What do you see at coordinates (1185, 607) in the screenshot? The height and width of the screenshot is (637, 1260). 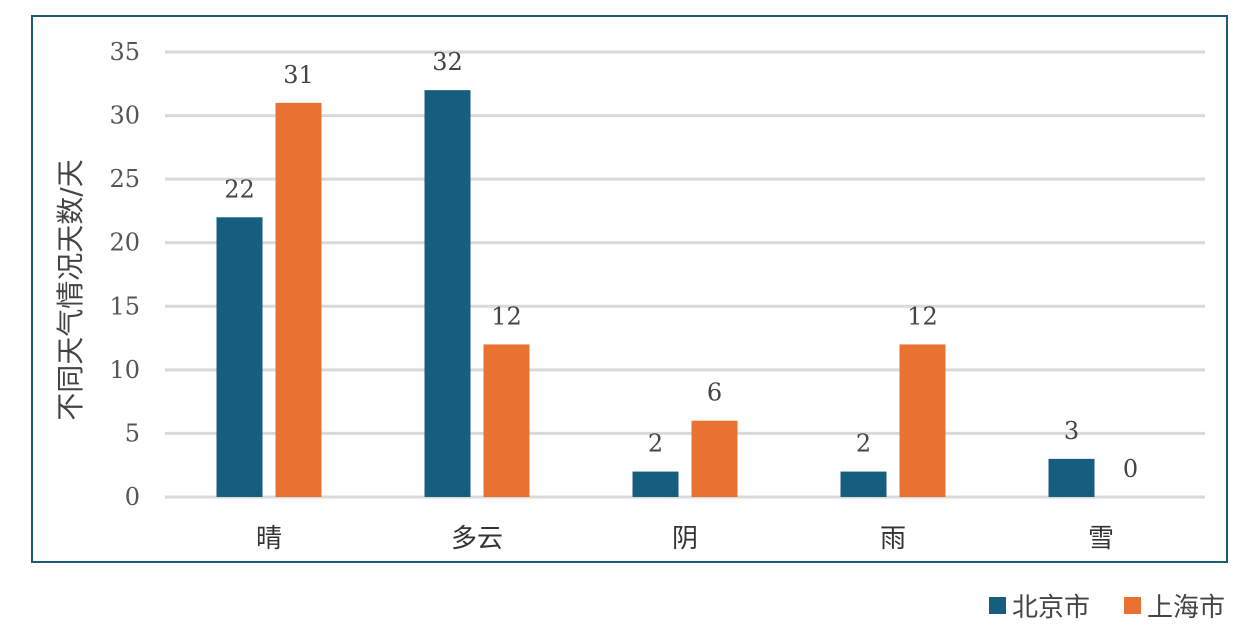 I see `legend-label-series-1: 上海市` at bounding box center [1185, 607].